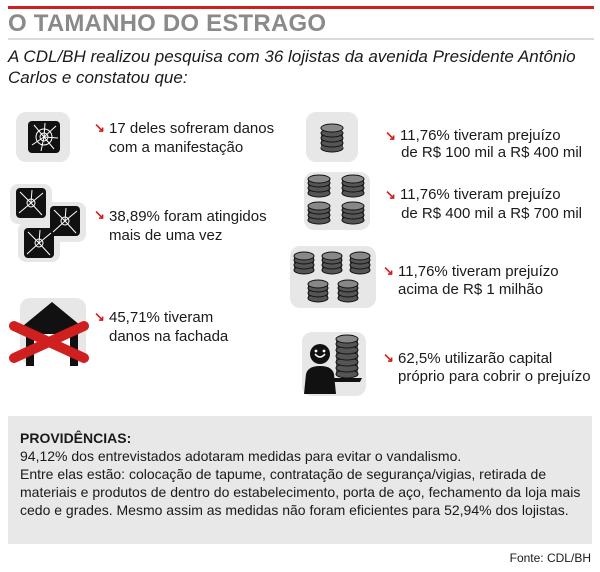  Describe the element at coordinates (99, 214) in the screenshot. I see `left-arrow-2: ↘` at that location.